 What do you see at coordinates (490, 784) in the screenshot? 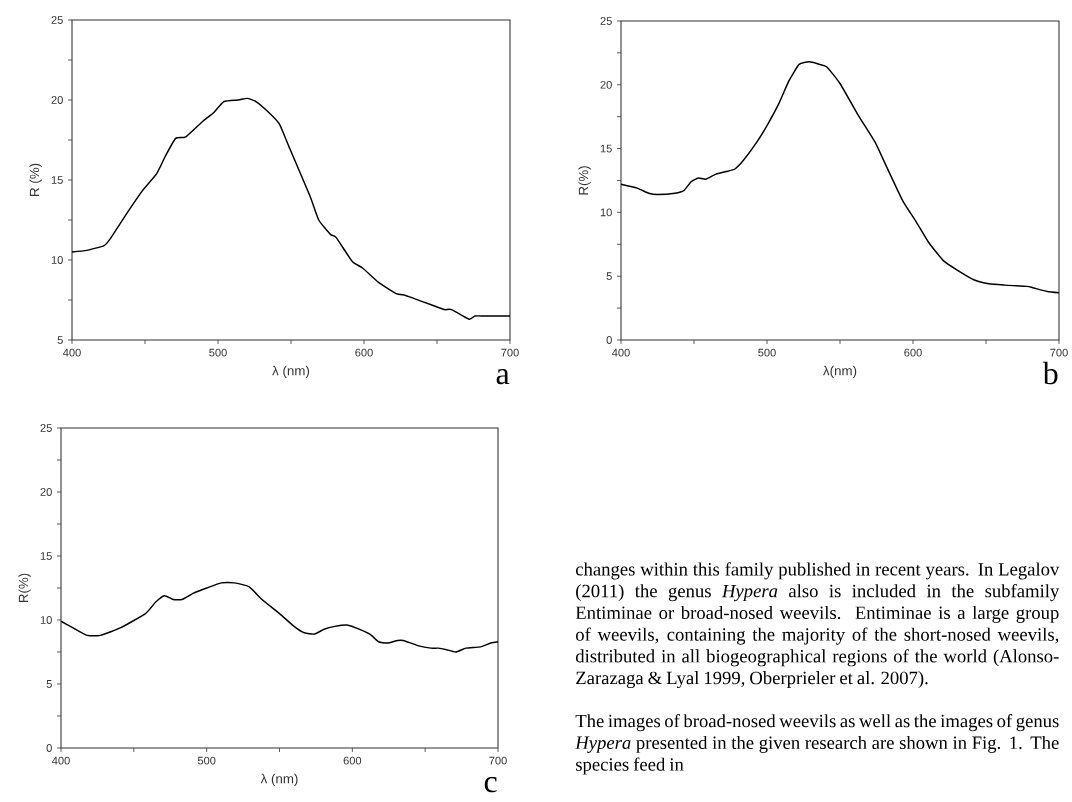
I see `text: c` at bounding box center [490, 784].